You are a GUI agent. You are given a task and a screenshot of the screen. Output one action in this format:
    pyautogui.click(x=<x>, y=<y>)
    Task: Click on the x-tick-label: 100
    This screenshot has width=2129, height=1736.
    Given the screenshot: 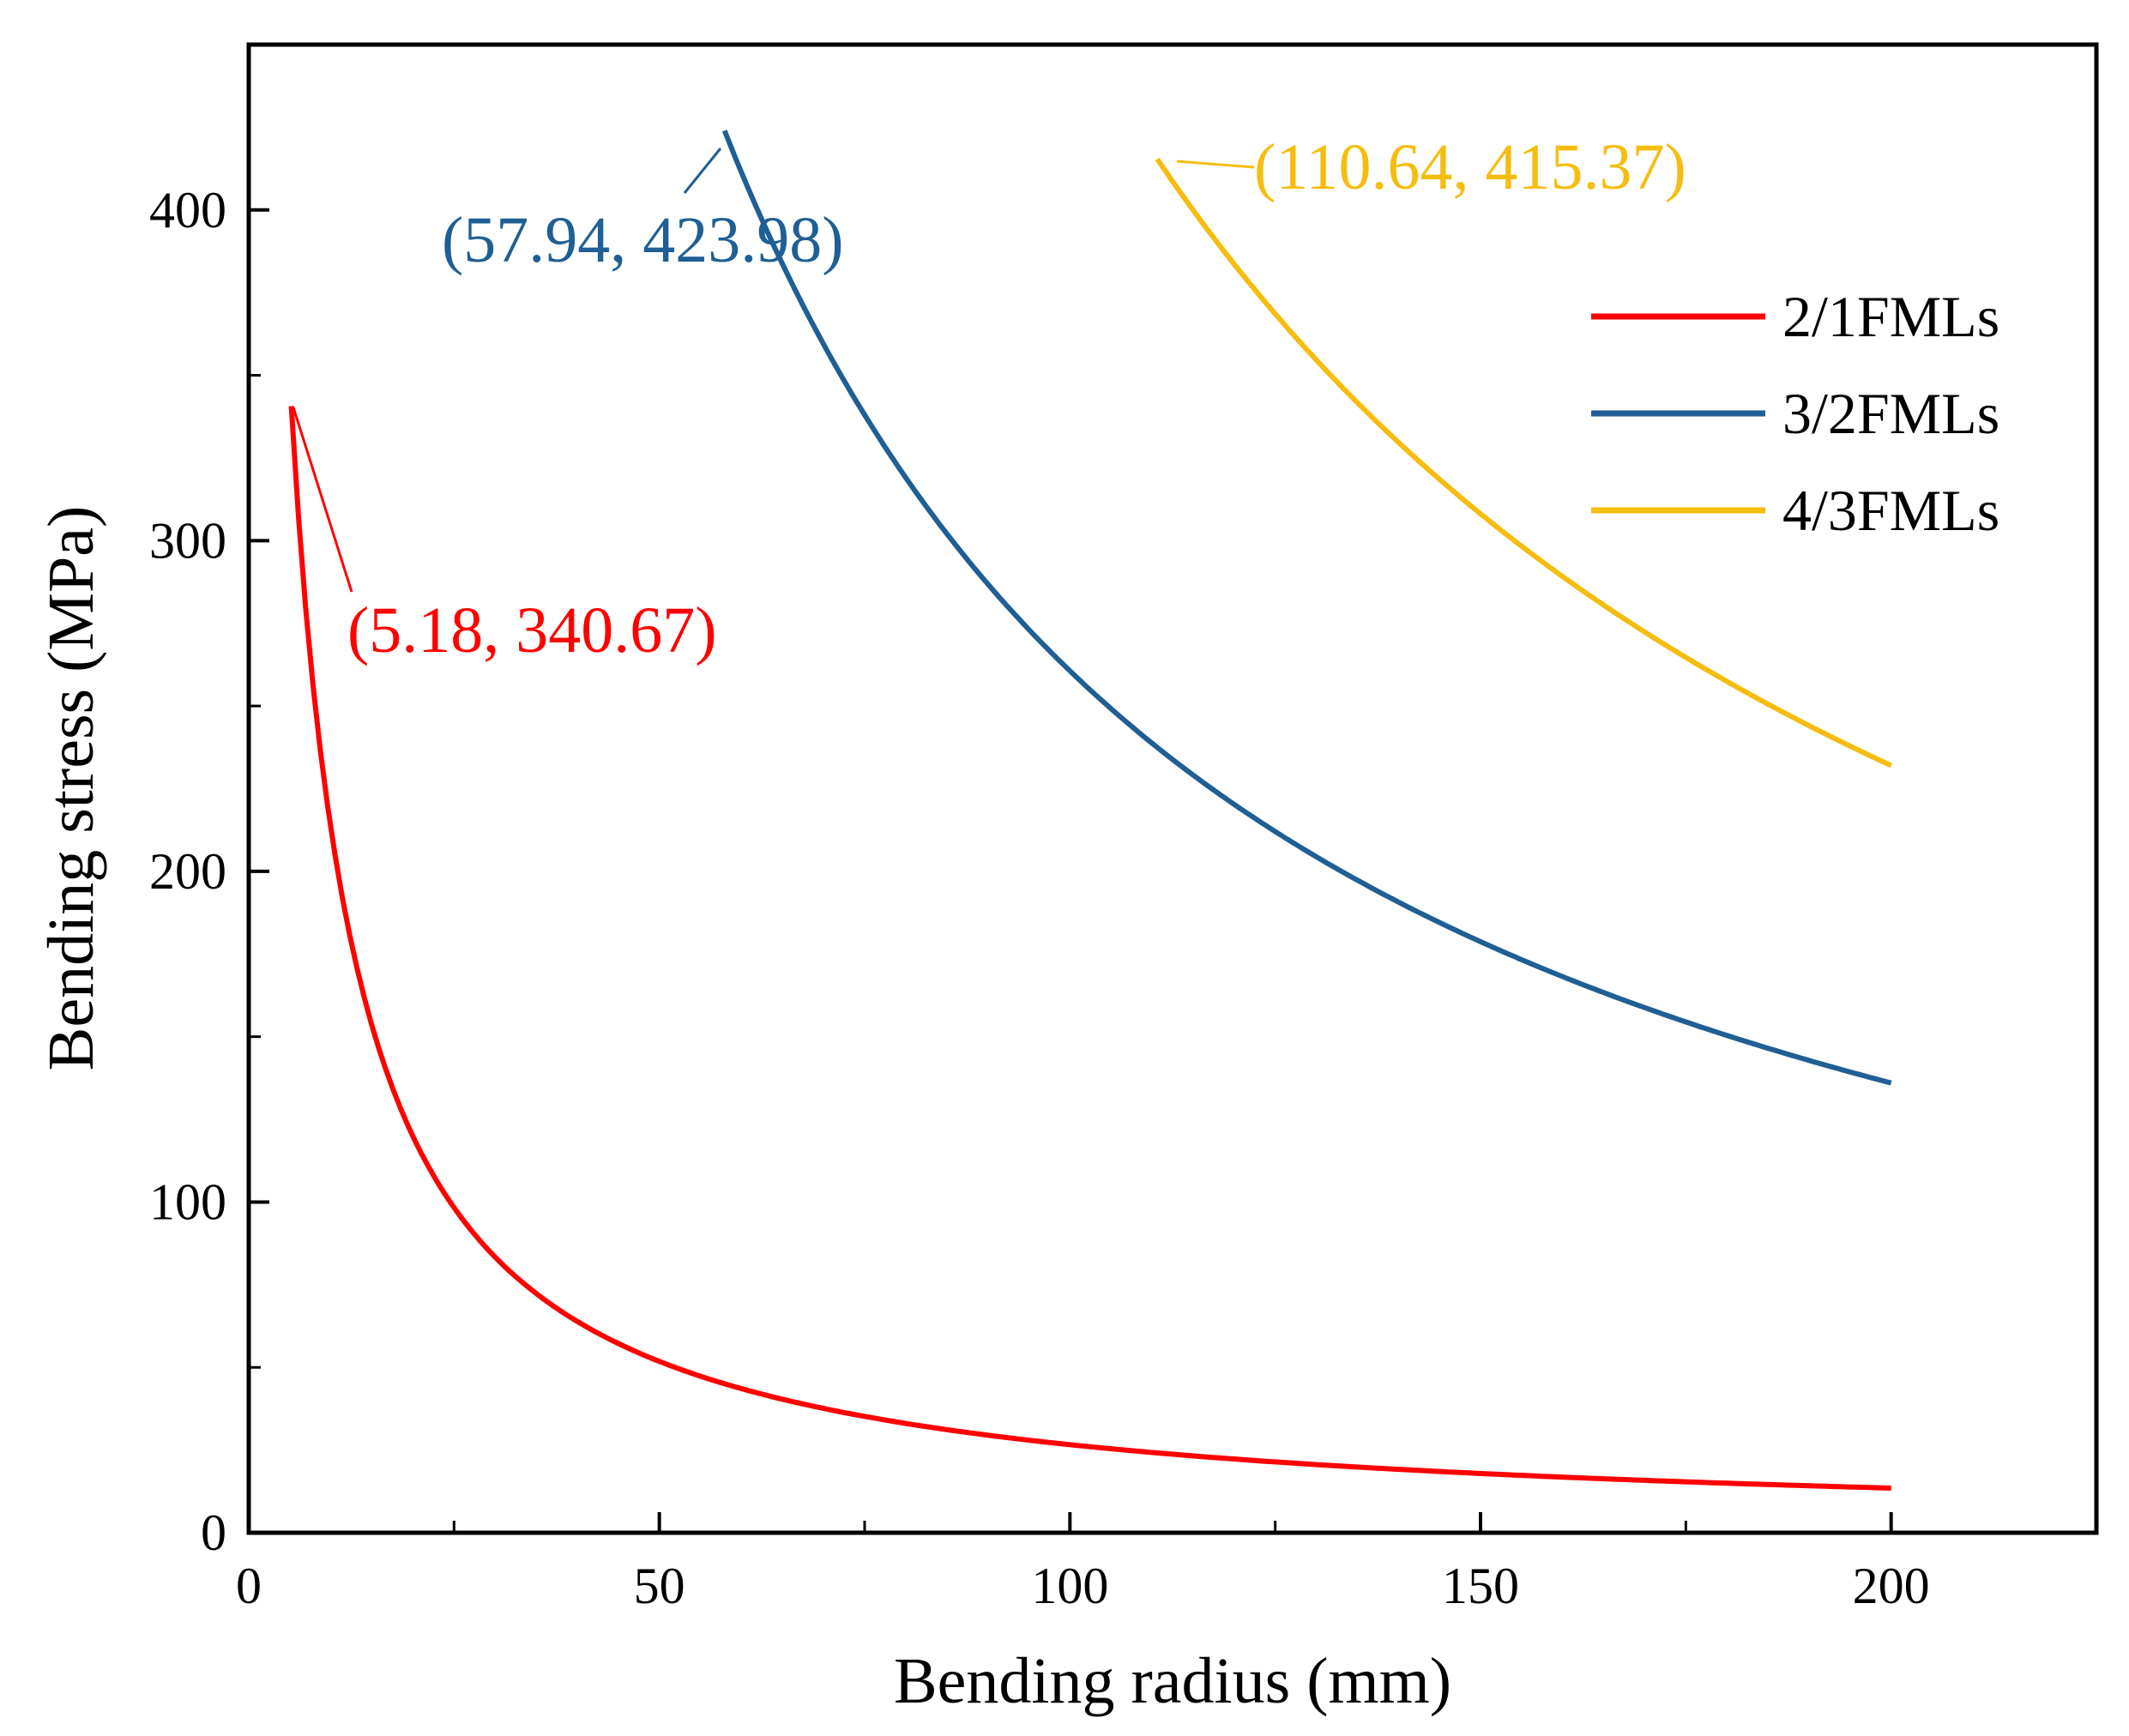 What is the action you would take?
    pyautogui.click(x=1069, y=1586)
    